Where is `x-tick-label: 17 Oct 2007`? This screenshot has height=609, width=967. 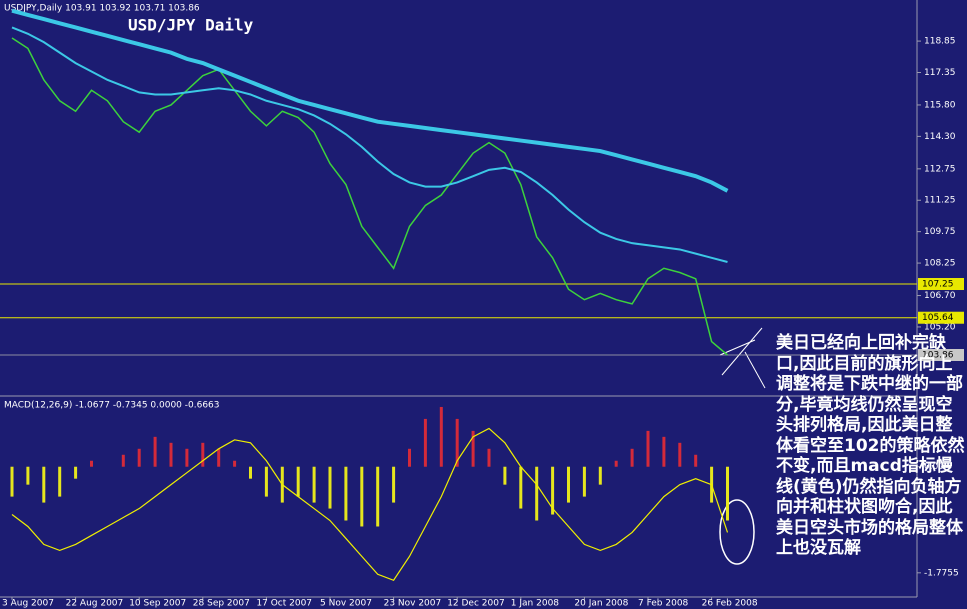 x-tick-label: 17 Oct 2007 is located at coordinates (284, 604).